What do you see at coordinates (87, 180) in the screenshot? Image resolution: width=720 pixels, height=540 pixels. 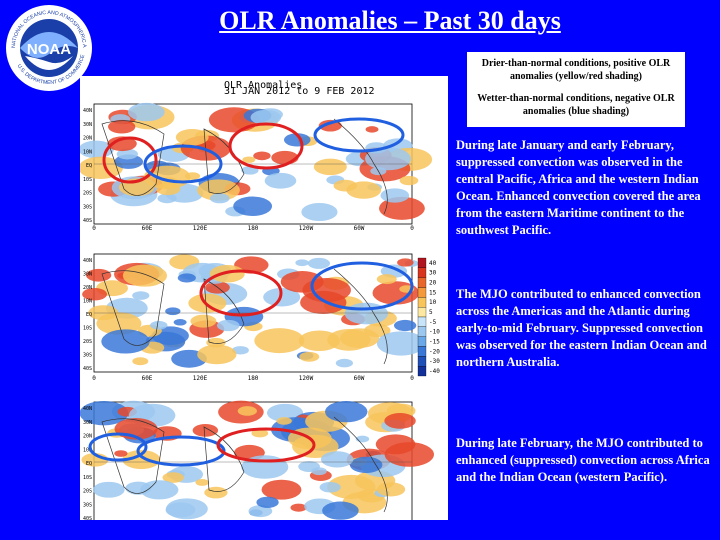 I see `lat-label: 10S` at bounding box center [87, 180].